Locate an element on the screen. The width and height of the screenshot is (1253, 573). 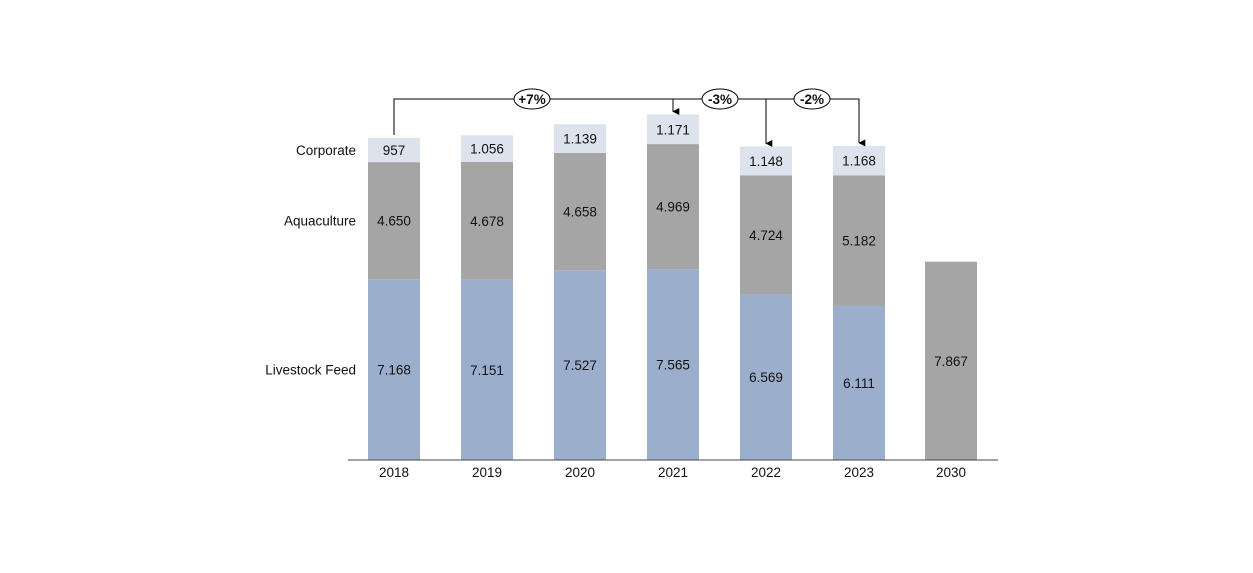
growth-label: -3% is located at coordinates (720, 99).